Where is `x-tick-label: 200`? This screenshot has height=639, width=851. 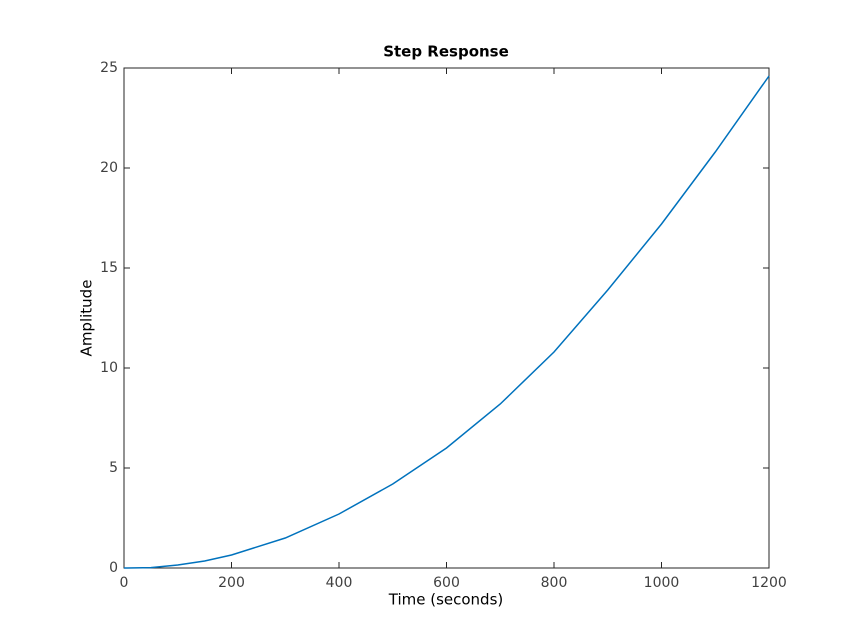 x-tick-label: 200 is located at coordinates (231, 583).